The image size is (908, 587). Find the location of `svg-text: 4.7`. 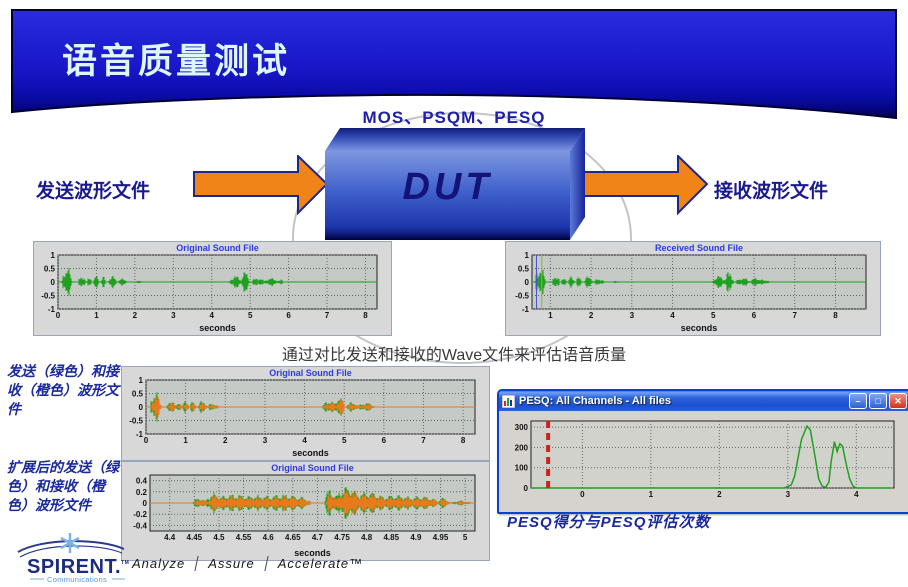

svg-text: 4.7 is located at coordinates (318, 537).